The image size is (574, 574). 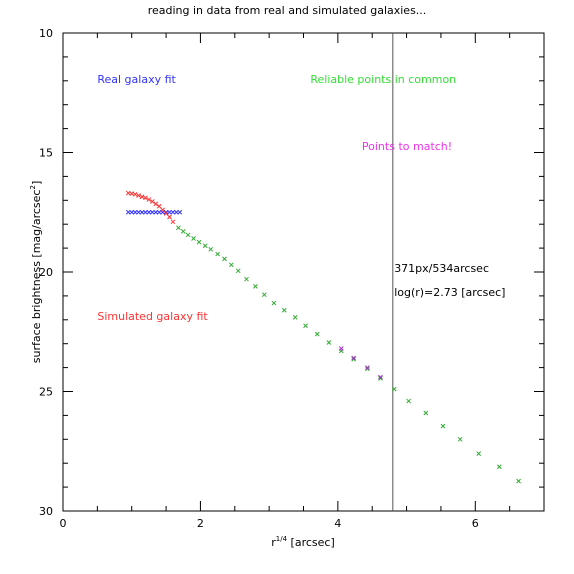 What do you see at coordinates (383, 79) in the screenshot?
I see `annotation-label: Reliable points in common` at bounding box center [383, 79].